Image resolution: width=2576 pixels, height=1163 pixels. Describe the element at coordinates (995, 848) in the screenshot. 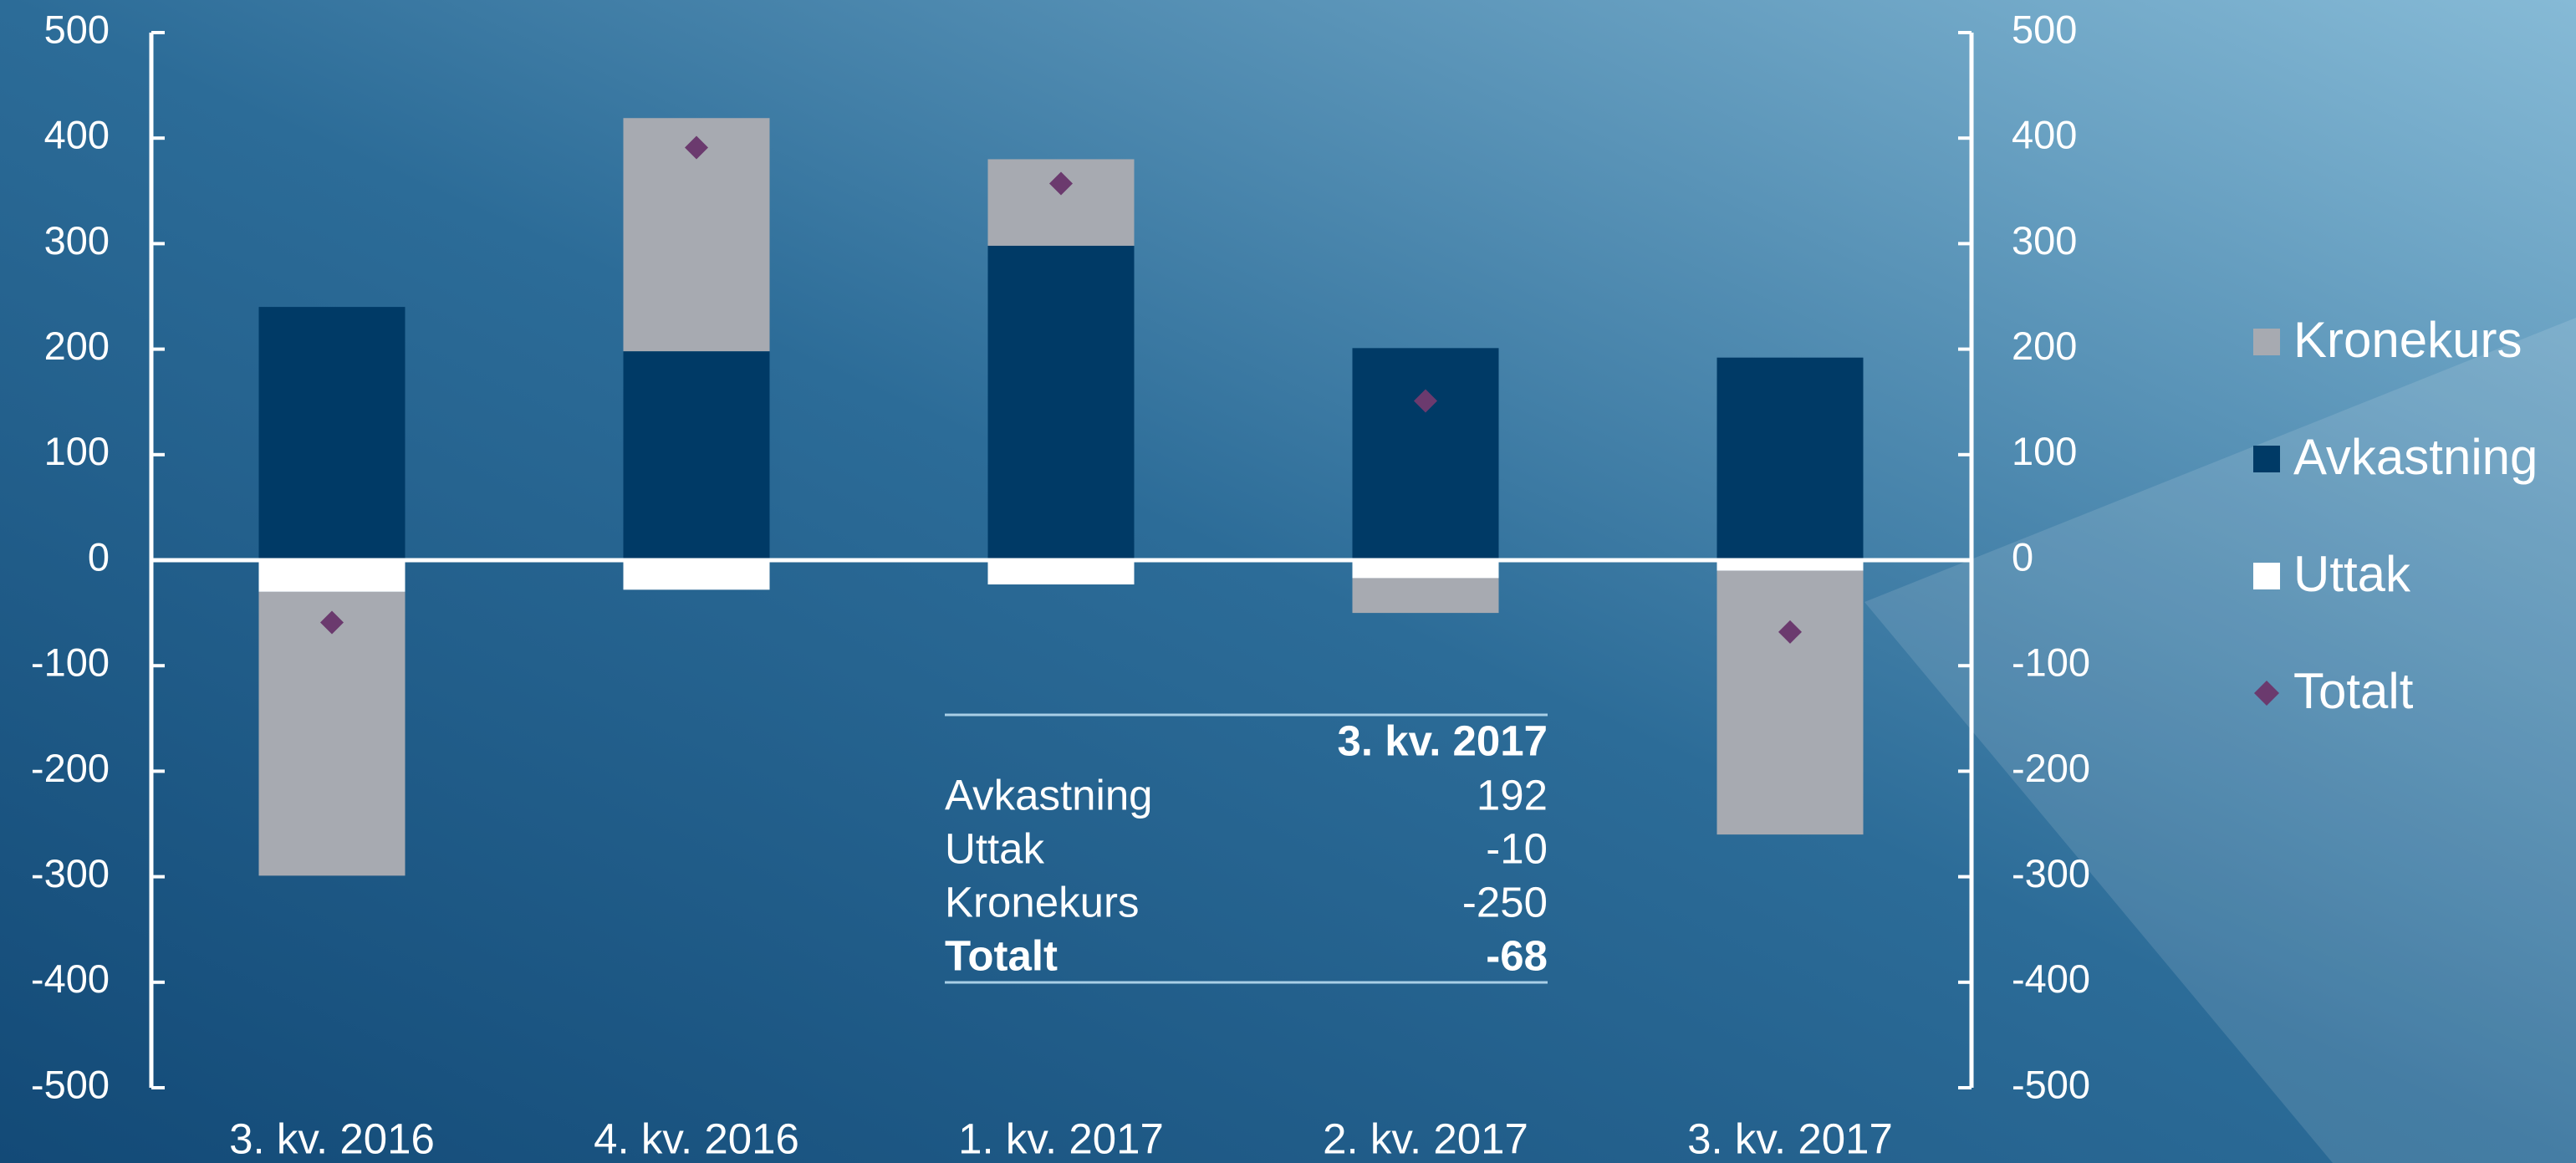

I see `table-cell: Uttak` at that location.